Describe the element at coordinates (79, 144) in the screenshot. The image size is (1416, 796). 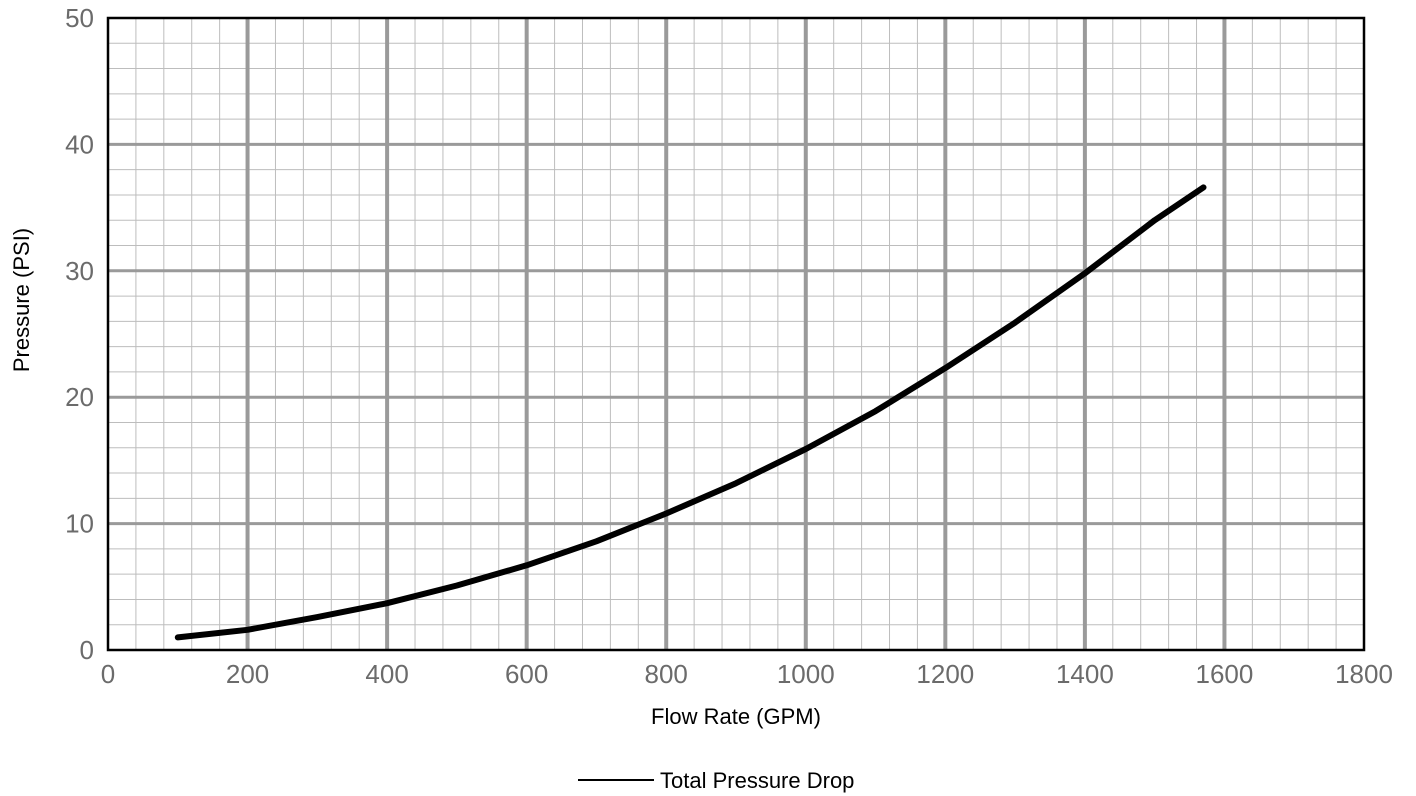
I see `y-tick-label: 40` at that location.